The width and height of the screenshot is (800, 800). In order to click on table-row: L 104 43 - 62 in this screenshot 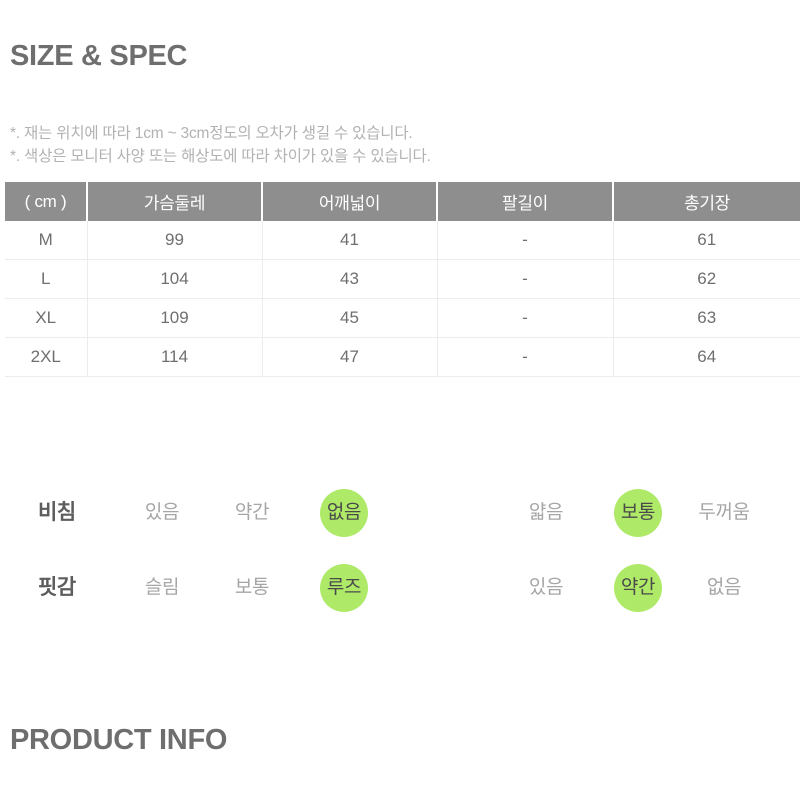, I will do `click(402, 279)`.